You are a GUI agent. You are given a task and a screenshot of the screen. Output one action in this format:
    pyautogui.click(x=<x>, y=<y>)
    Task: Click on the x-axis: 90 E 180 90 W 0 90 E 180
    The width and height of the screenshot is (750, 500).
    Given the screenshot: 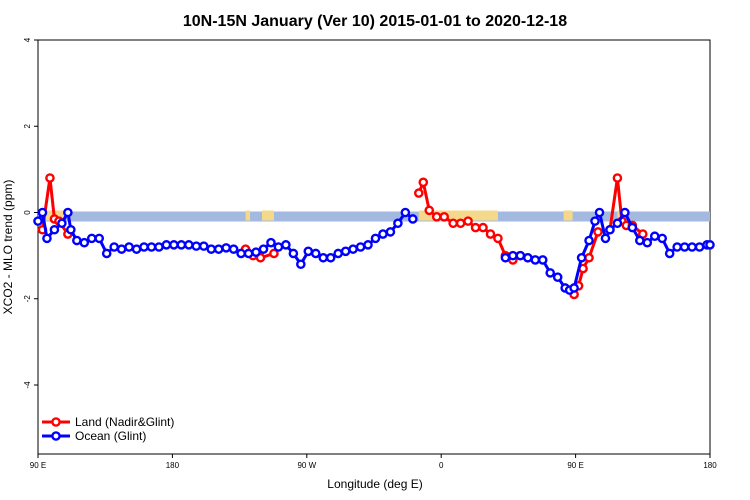 What is the action you would take?
    pyautogui.click(x=373, y=462)
    